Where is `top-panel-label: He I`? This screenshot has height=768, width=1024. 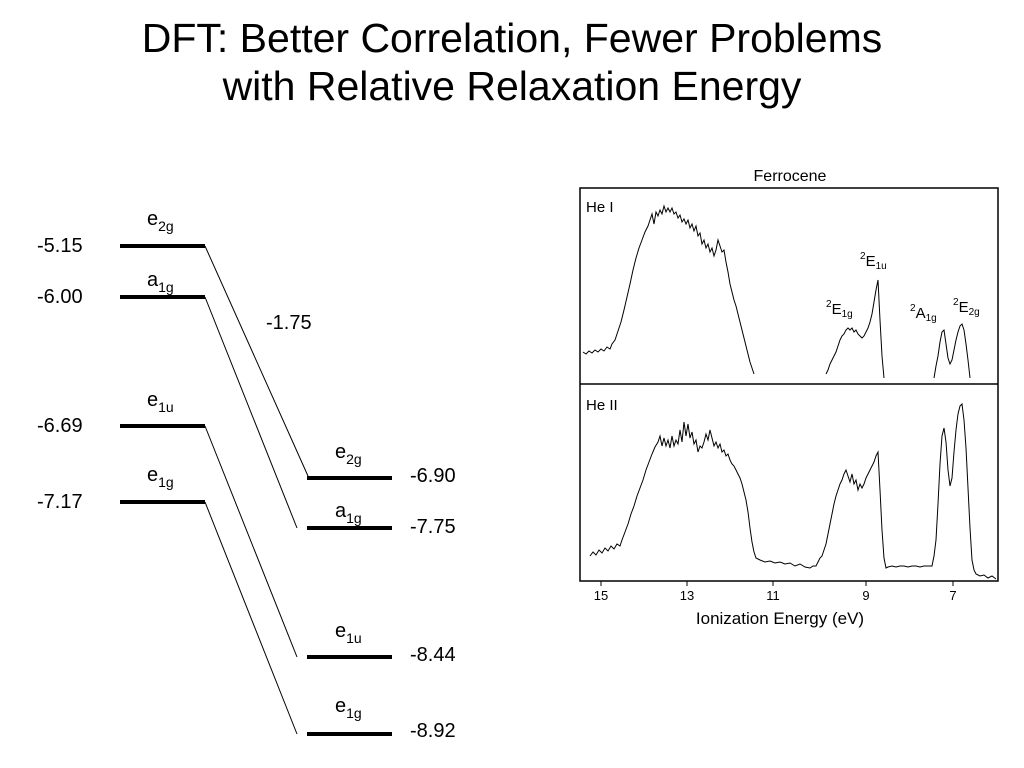 top-panel-label: He I is located at coordinates (600, 207).